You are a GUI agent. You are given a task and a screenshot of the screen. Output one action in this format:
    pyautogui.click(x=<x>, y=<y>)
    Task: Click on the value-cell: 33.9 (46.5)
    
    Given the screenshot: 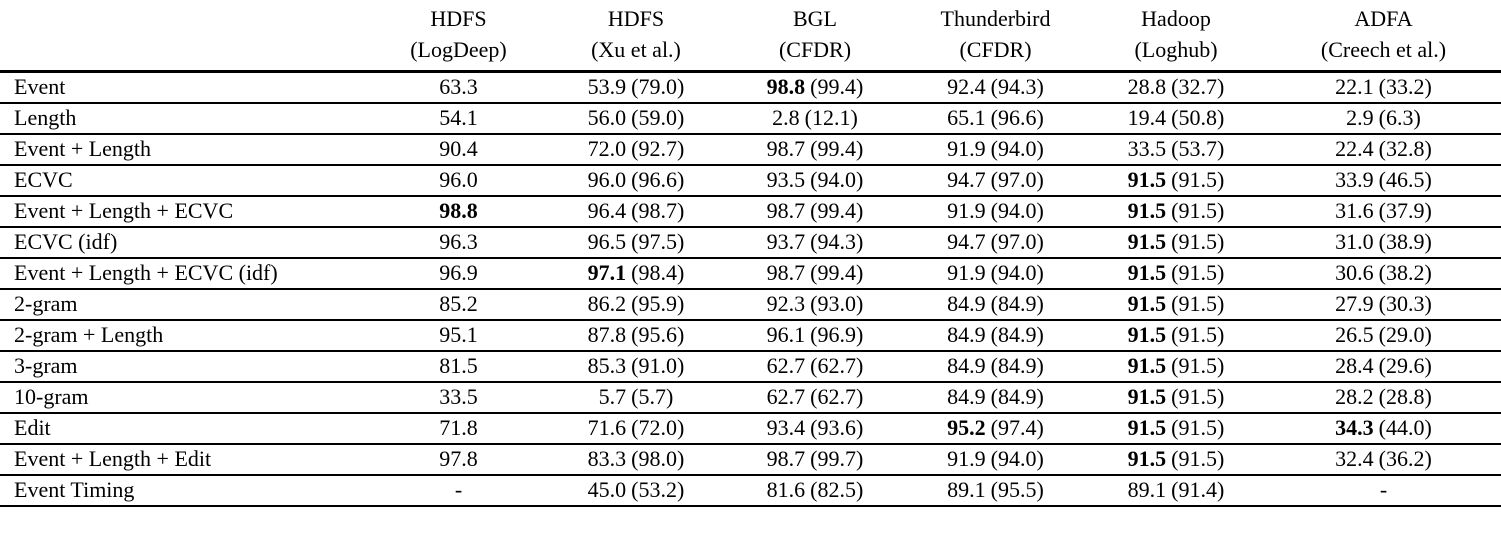 What is the action you would take?
    pyautogui.click(x=1383, y=180)
    